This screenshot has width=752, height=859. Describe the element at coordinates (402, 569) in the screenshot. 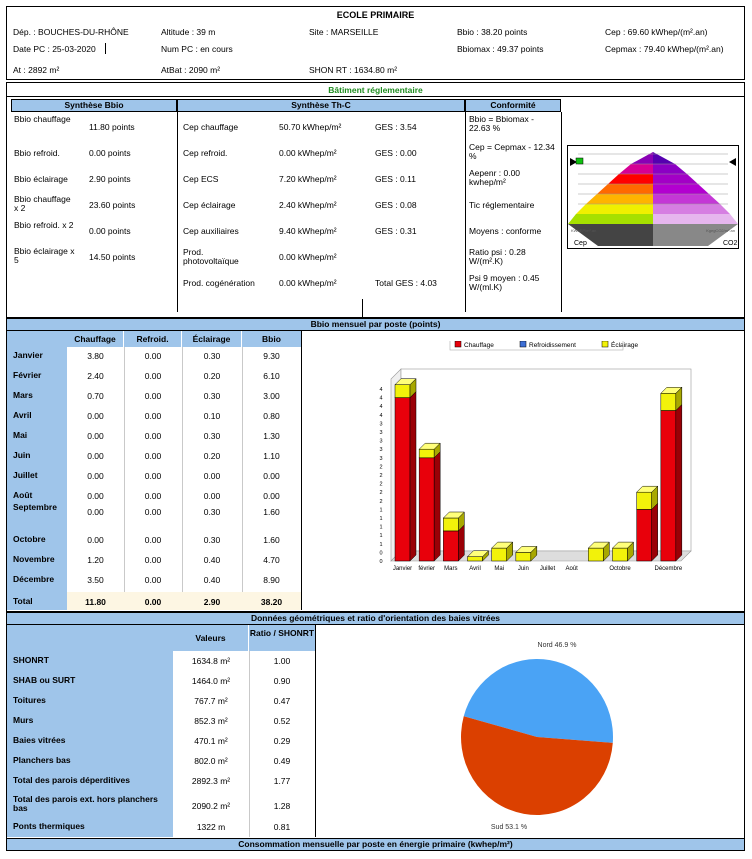

I see `x-tick-label: Janvier` at that location.